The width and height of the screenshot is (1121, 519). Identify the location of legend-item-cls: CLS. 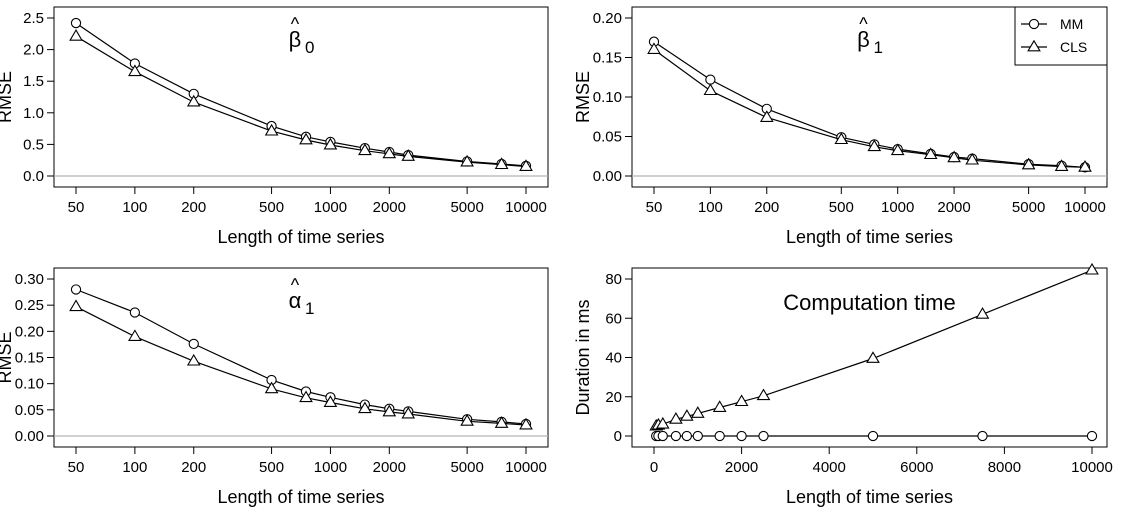
(1054, 47).